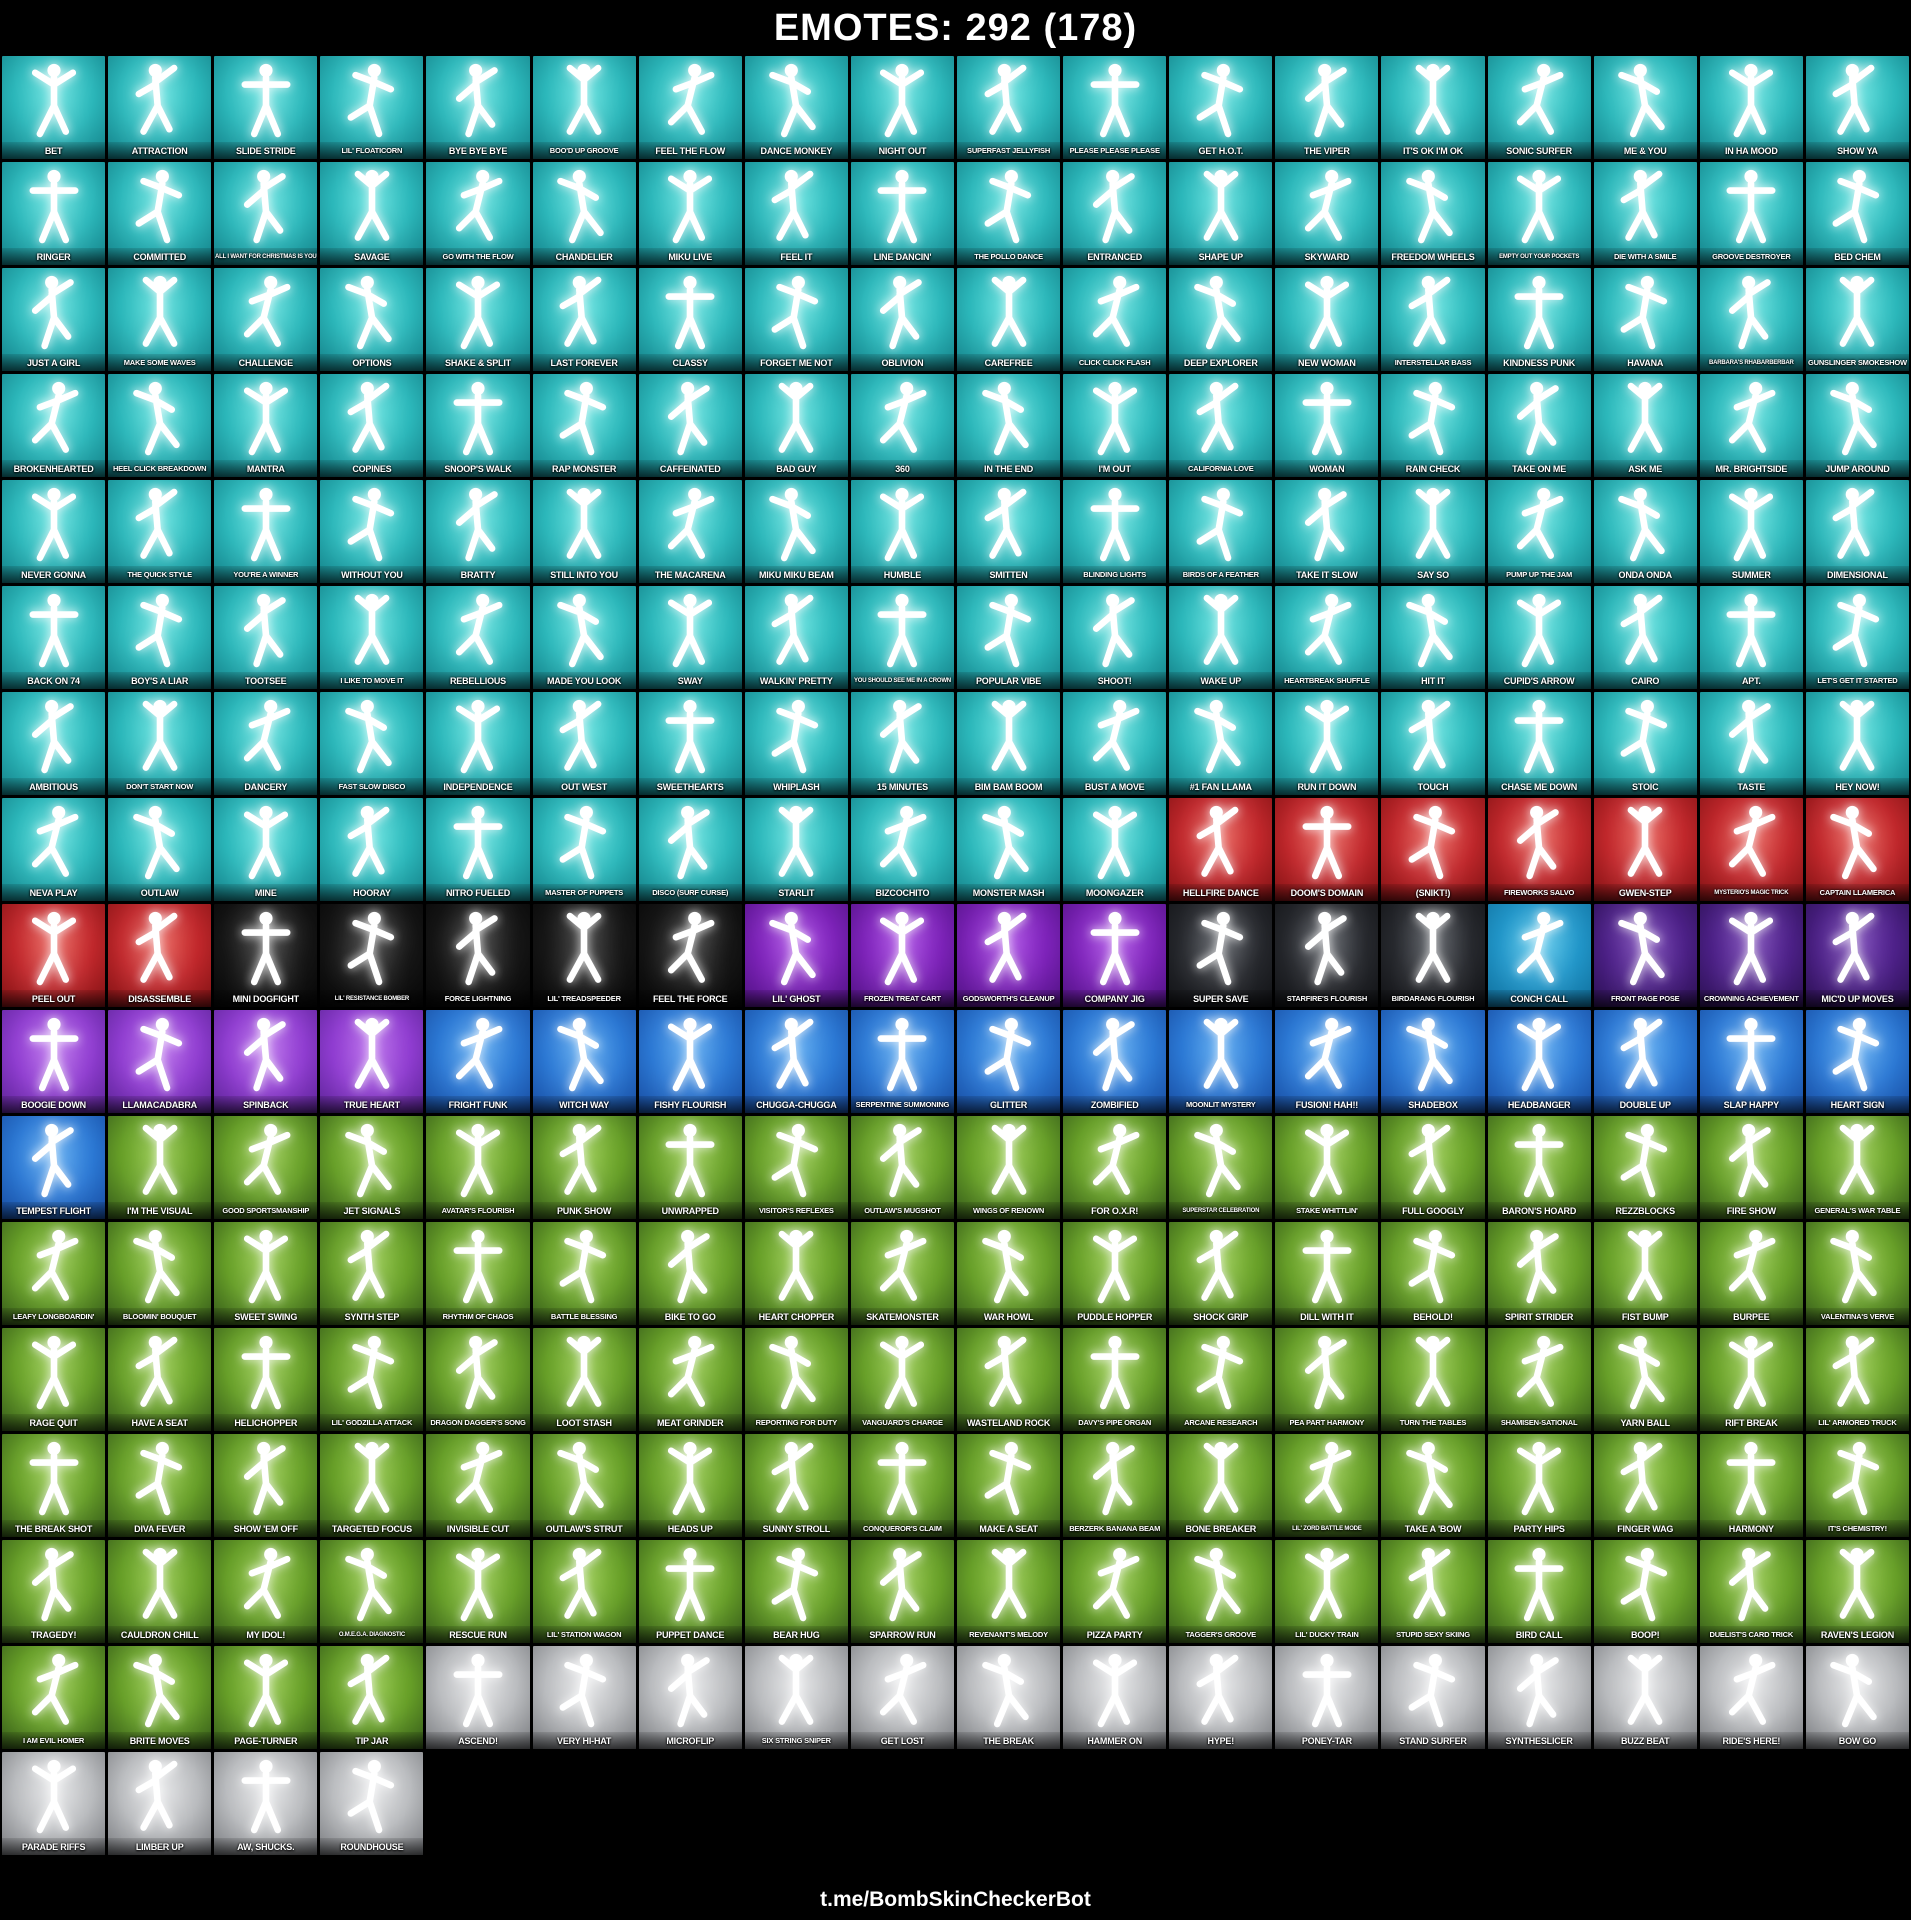 Image resolution: width=1911 pixels, height=1920 pixels. What do you see at coordinates (796, 574) in the screenshot?
I see `emote-name-label: MIKU MIKU BEAM` at bounding box center [796, 574].